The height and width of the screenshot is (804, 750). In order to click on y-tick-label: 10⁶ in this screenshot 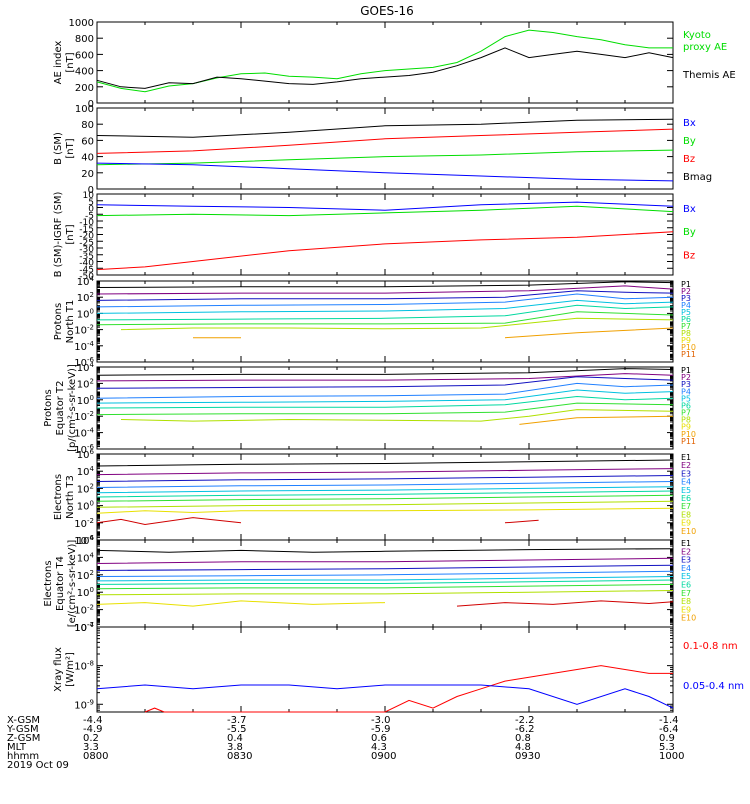, I will do `click(86, 454)`.